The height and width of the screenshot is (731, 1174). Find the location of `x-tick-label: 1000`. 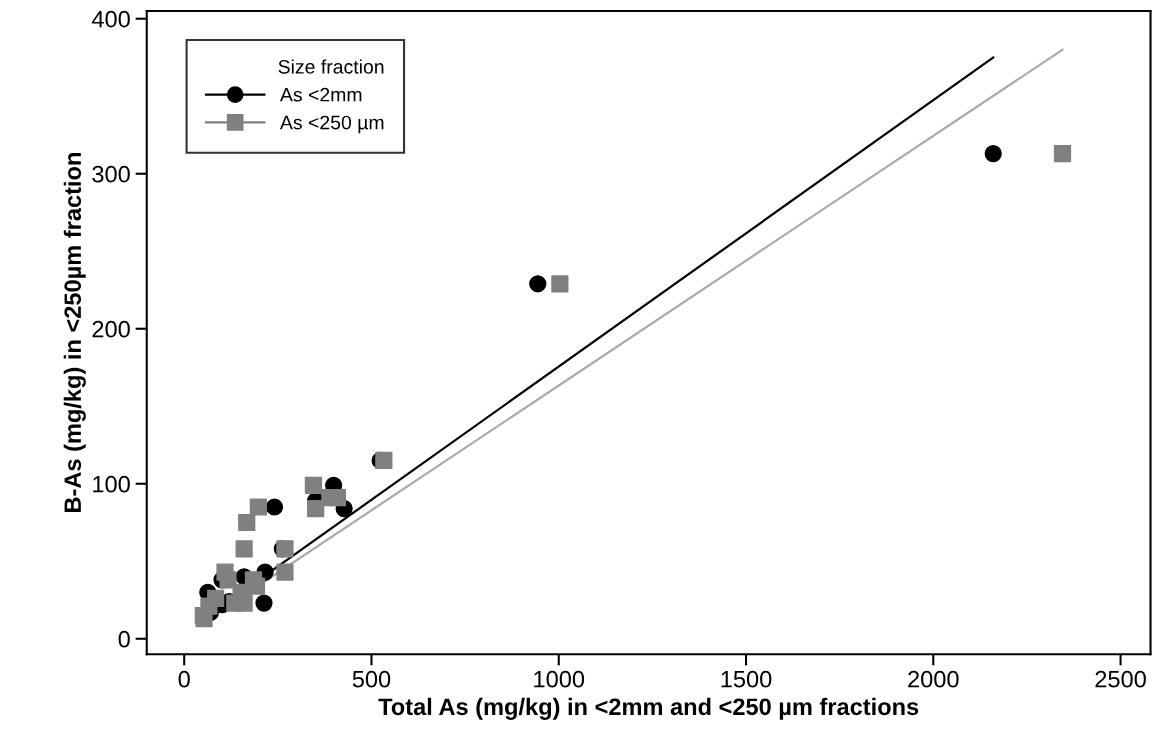

x-tick-label: 1000 is located at coordinates (559, 679).